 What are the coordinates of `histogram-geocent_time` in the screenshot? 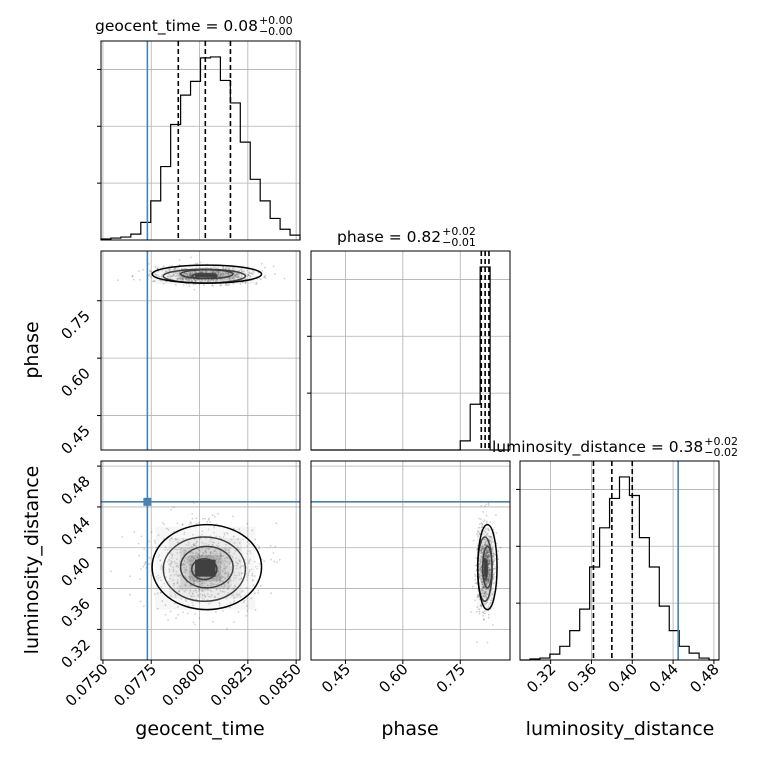 It's located at (200, 148).